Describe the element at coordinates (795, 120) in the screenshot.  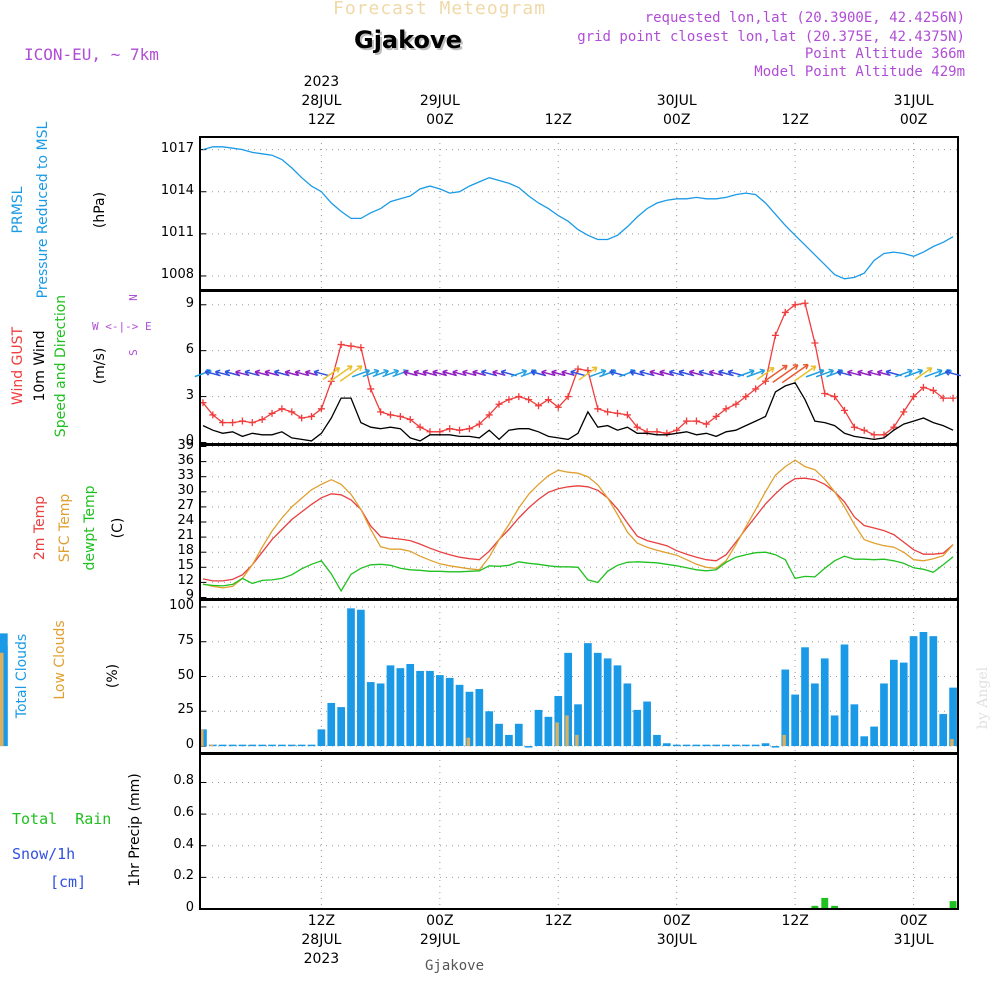
I see `top-time-label: 12Z` at that location.